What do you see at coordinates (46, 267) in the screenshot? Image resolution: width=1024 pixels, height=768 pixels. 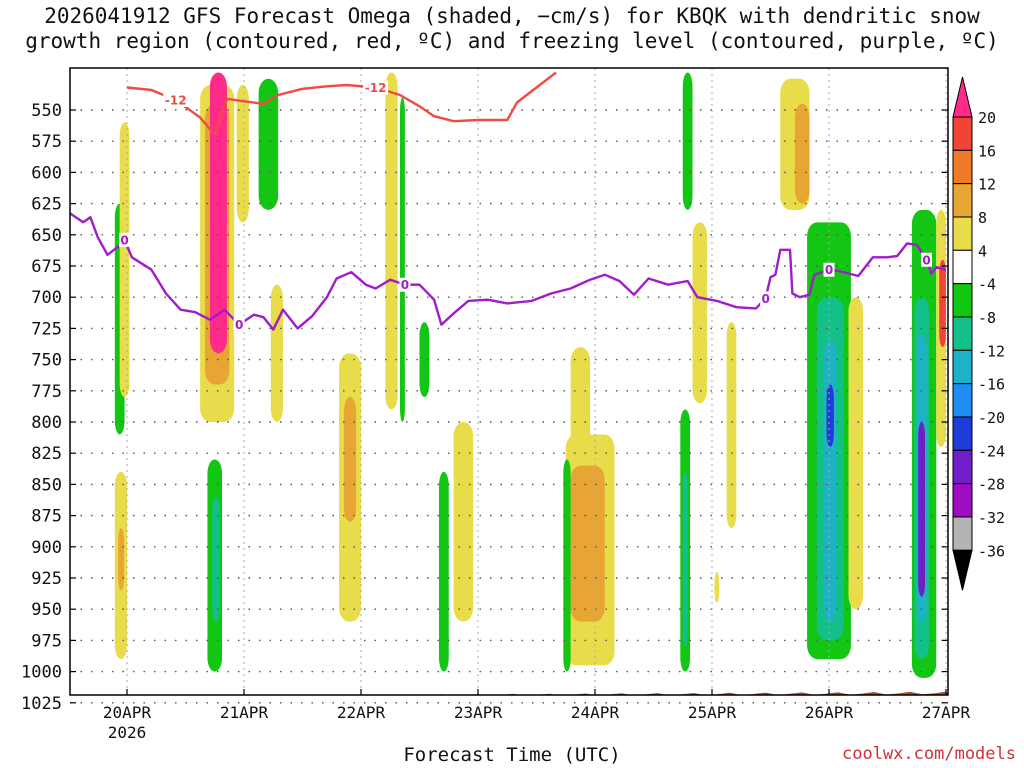 I see `y-tick-label-675: 675` at bounding box center [46, 267].